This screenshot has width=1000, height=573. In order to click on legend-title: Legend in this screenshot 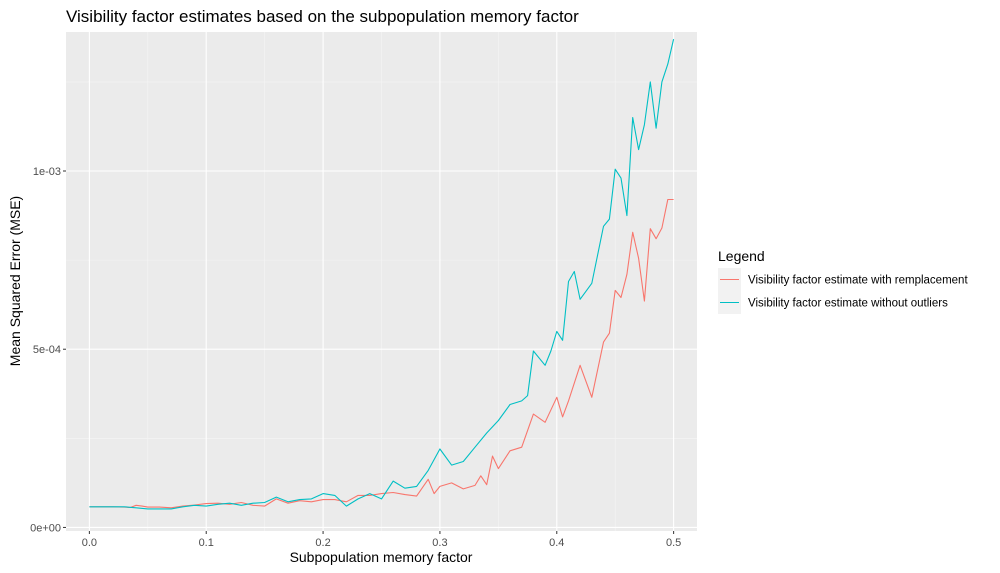, I will do `click(741, 256)`.